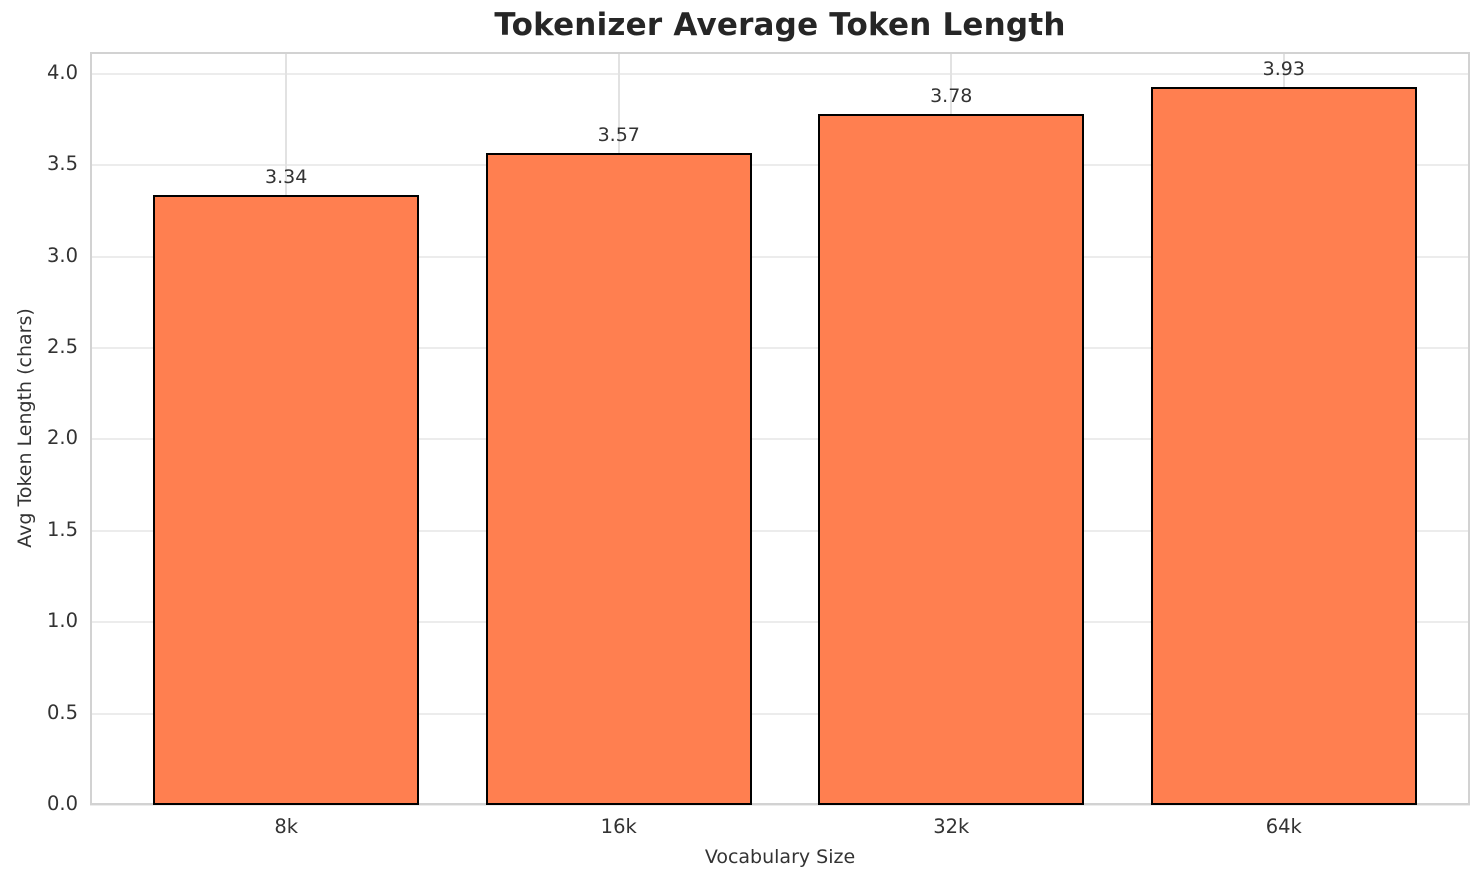  I want to click on y-tick-label: 3.0, so click(62, 255).